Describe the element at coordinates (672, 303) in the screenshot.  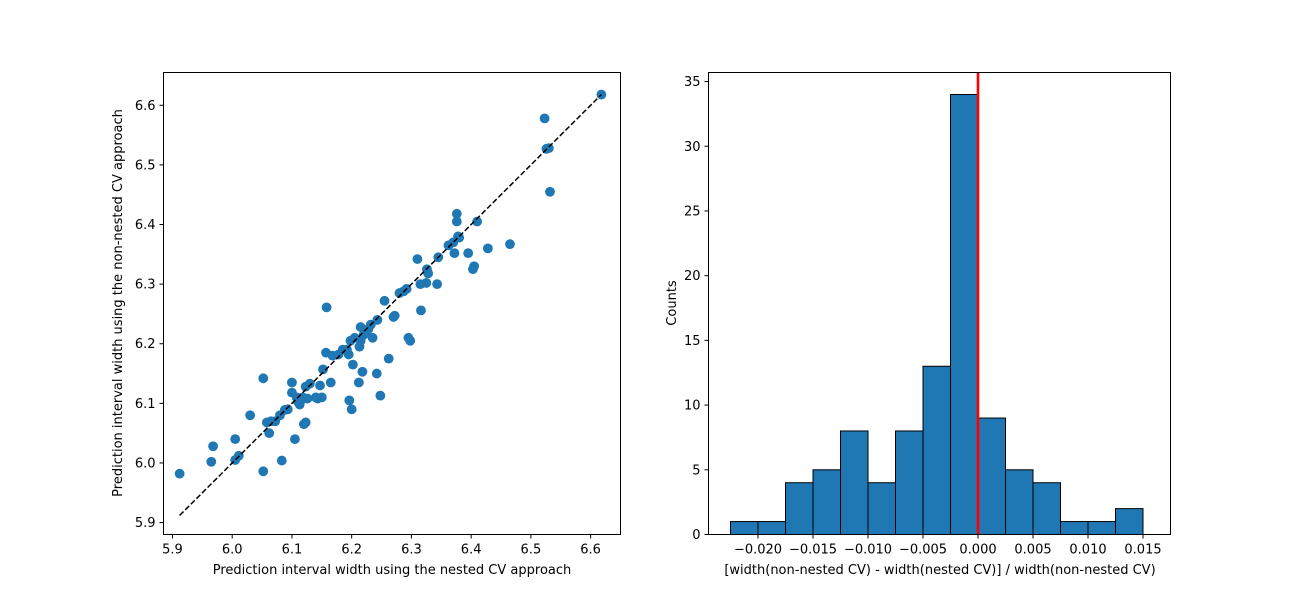
I see `histogram-y-axis-label: Counts` at that location.